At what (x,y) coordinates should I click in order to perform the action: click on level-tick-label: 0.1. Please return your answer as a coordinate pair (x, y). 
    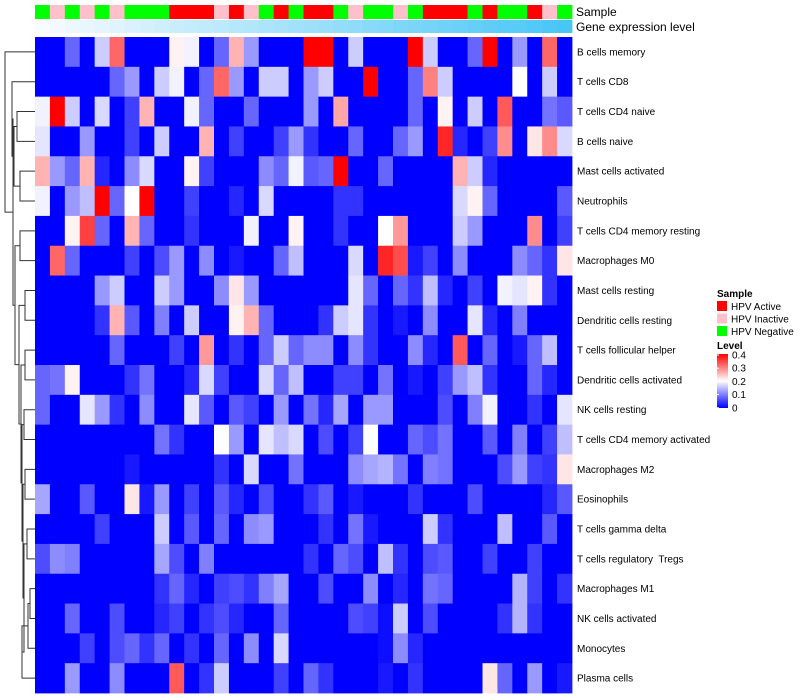
    Looking at the image, I should click on (739, 395).